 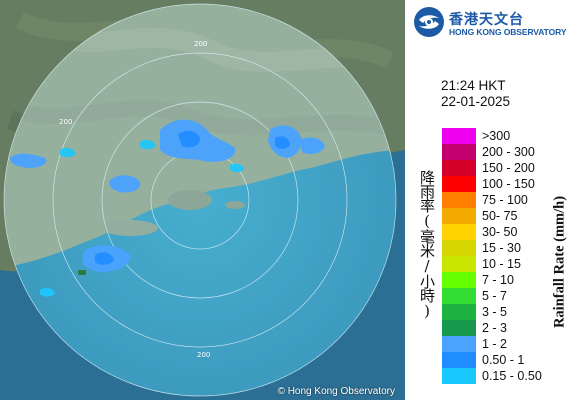 I want to click on legend-row: 75 - 100, so click(x=509, y=200).